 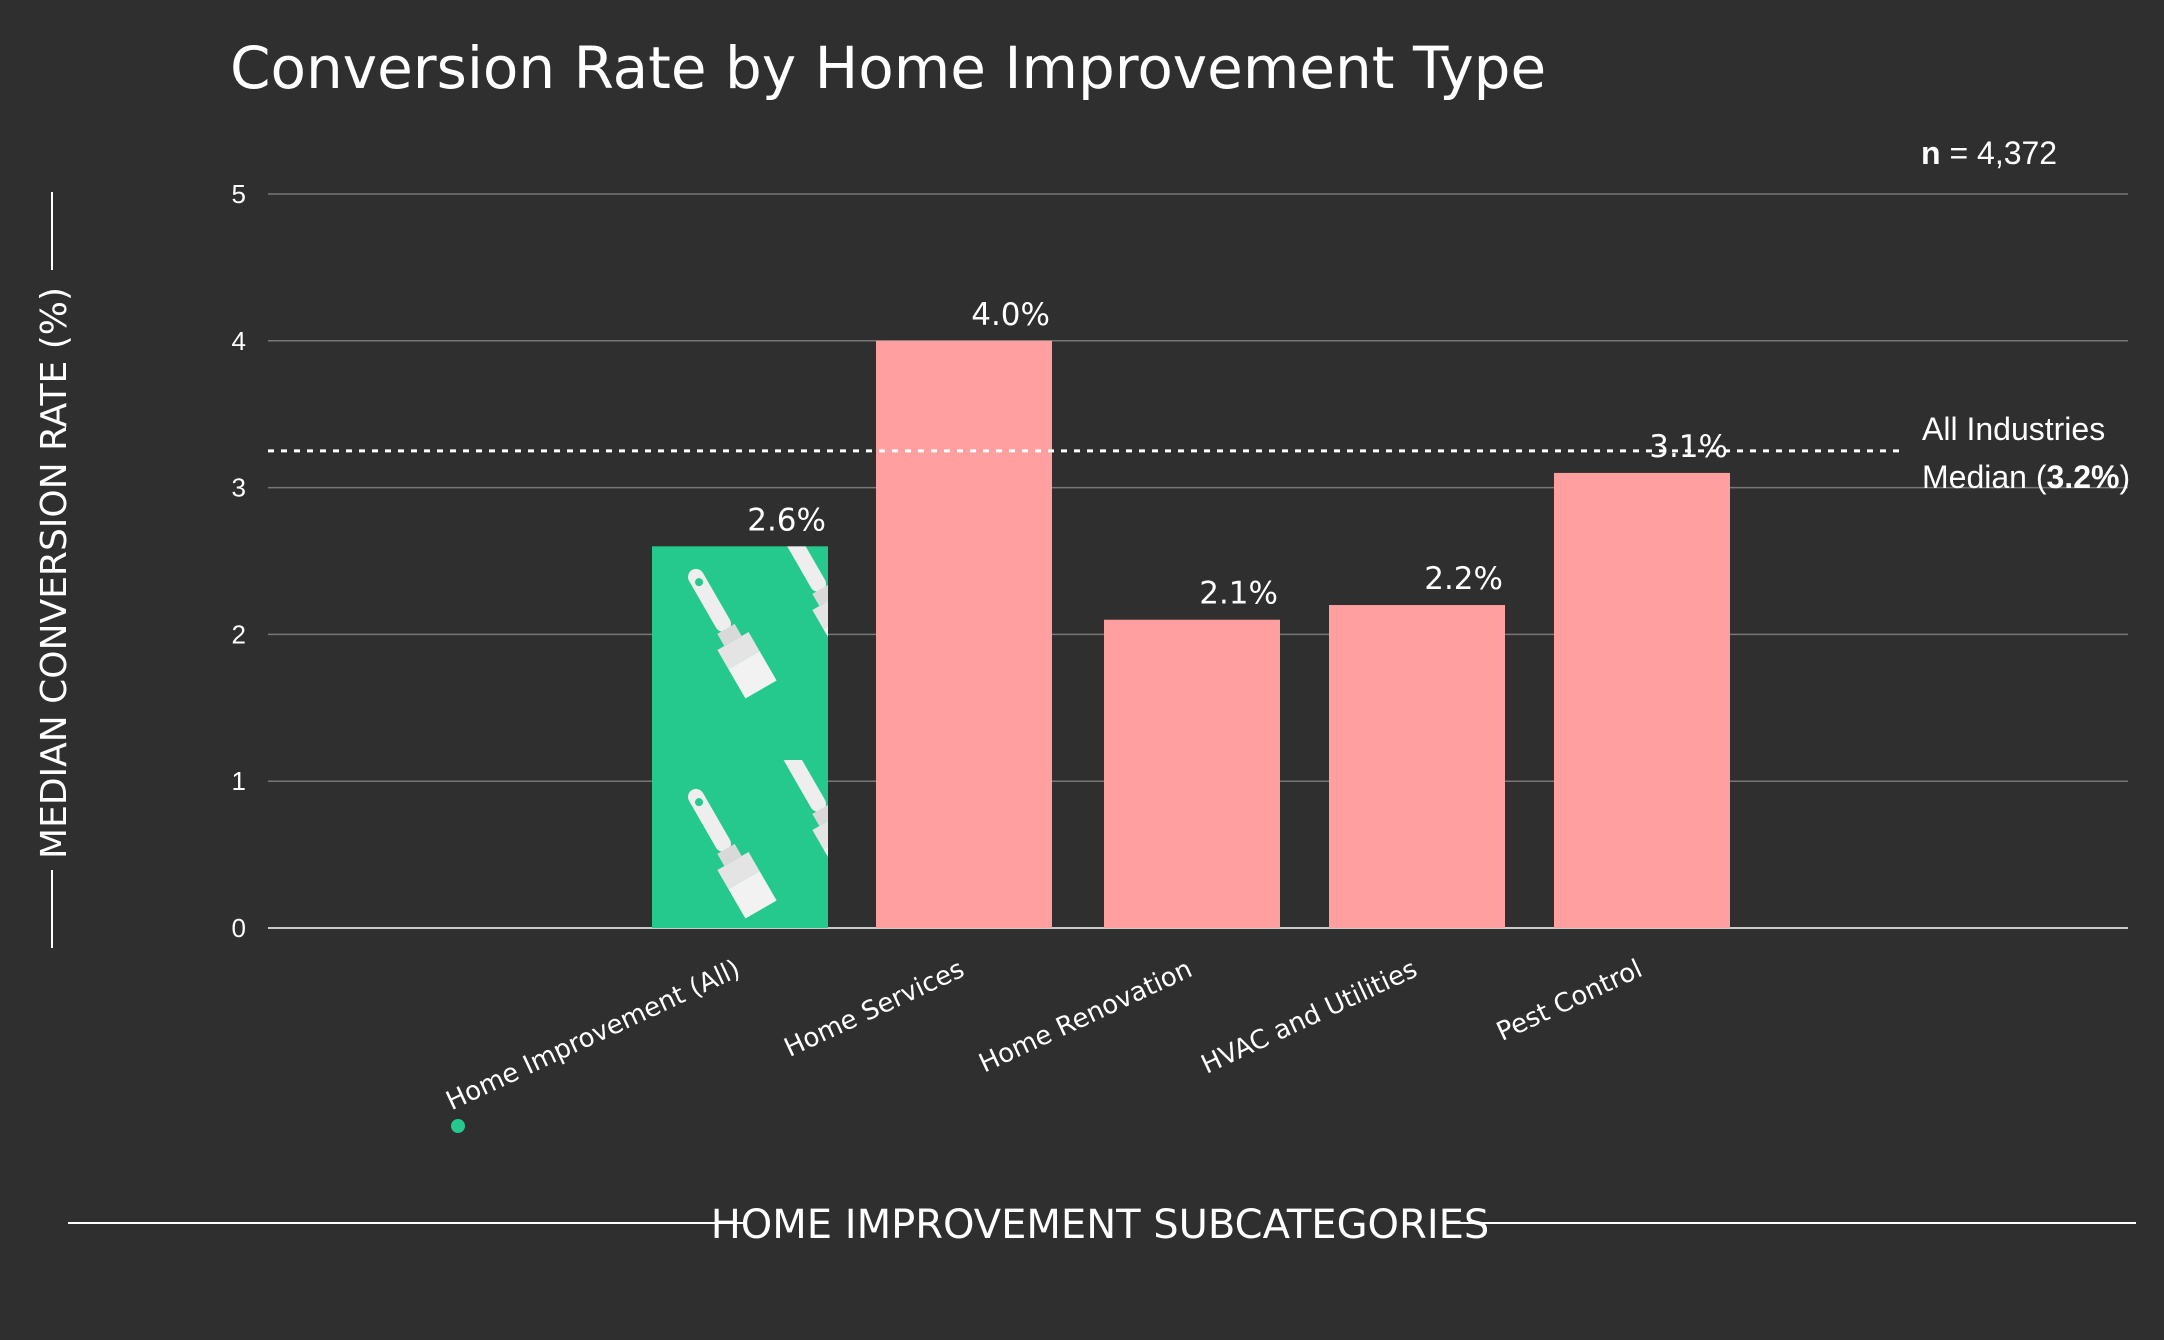 What do you see at coordinates (458, 1126) in the screenshot?
I see `dot-marker-icon` at bounding box center [458, 1126].